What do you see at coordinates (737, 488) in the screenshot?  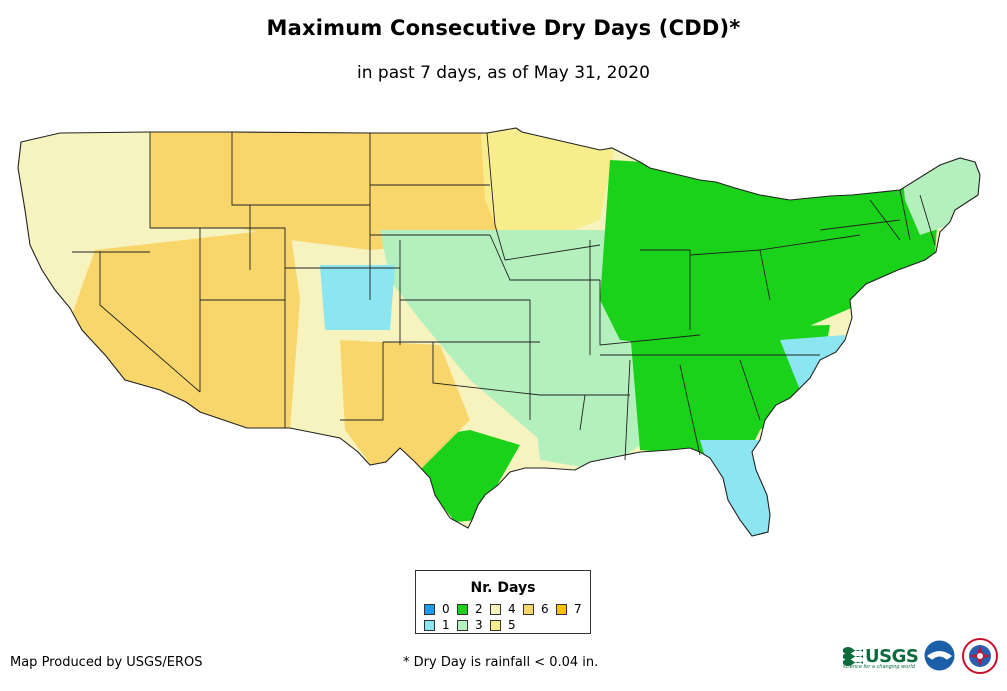 I see `zone-florida-peninsula` at bounding box center [737, 488].